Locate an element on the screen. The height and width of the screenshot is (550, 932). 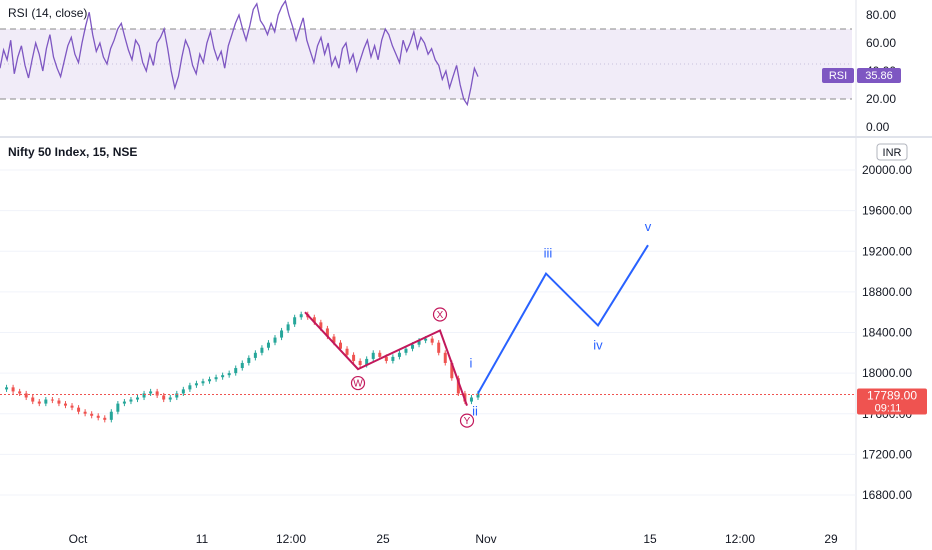
corrective-path is located at coordinates (386, 358).